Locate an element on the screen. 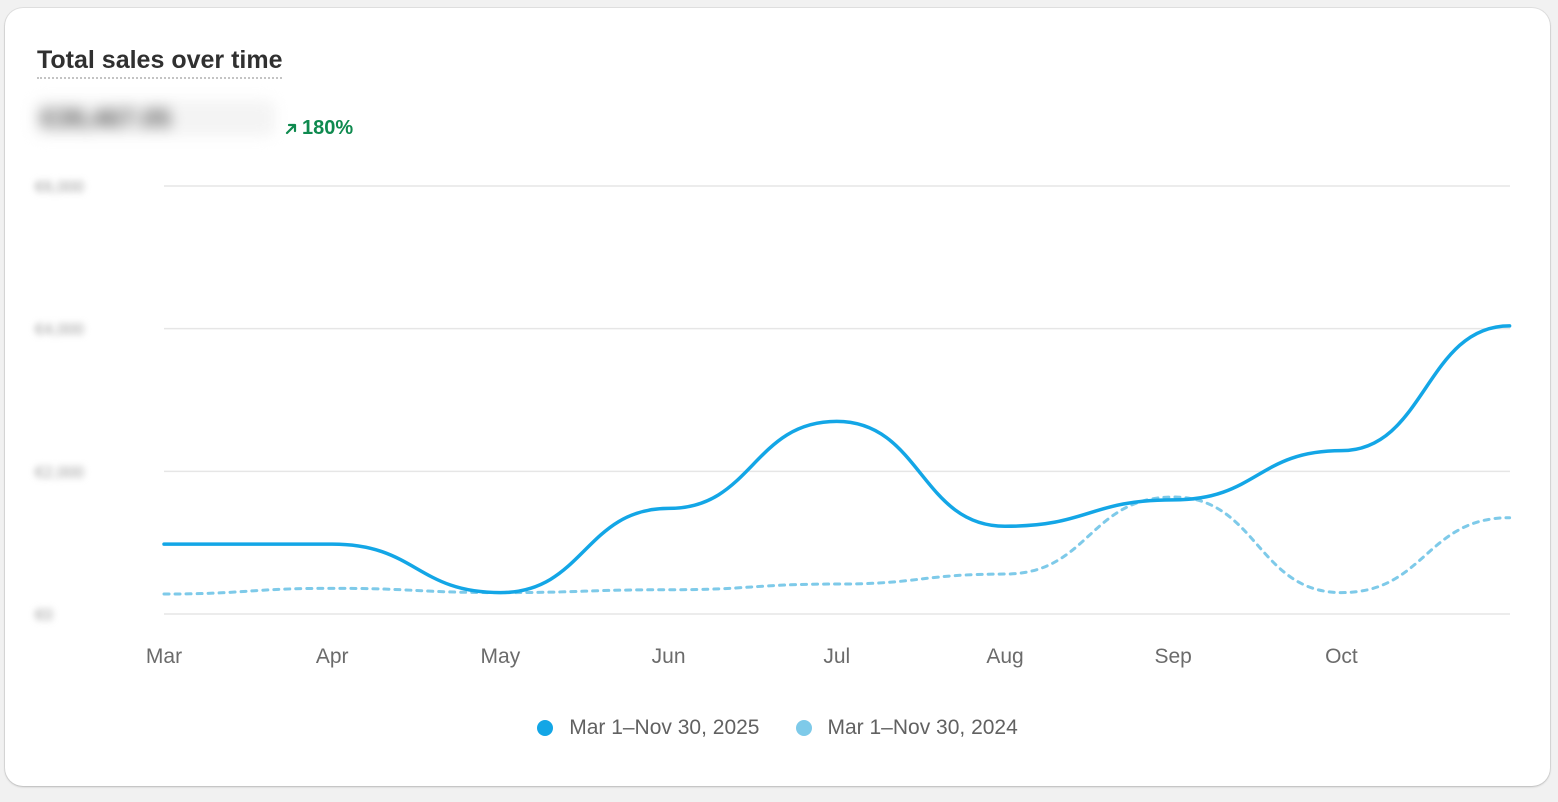 The width and height of the screenshot is (1558, 802). chart-legend: Mar 1–Nov 30, 2025 Mar 1–Nov 30, 2024 is located at coordinates (777, 728).